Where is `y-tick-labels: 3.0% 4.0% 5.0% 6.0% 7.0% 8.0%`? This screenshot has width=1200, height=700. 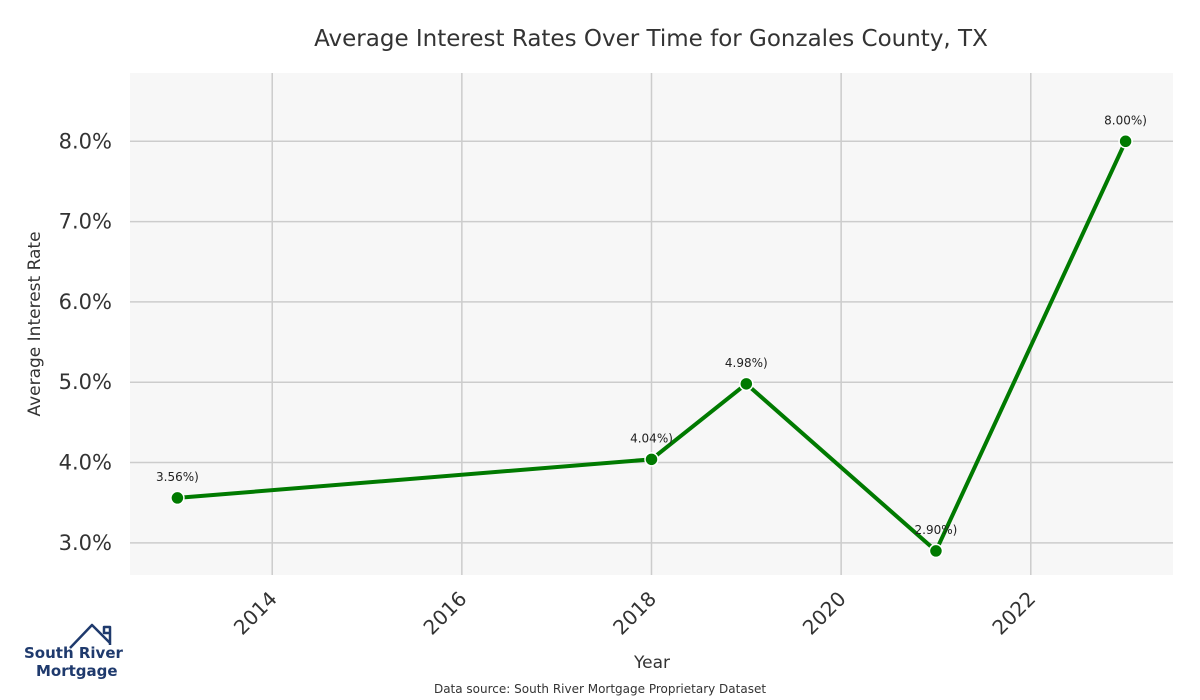
y-tick-labels: 3.0% 4.0% 5.0% 6.0% 7.0% 8.0% is located at coordinates (85, 342).